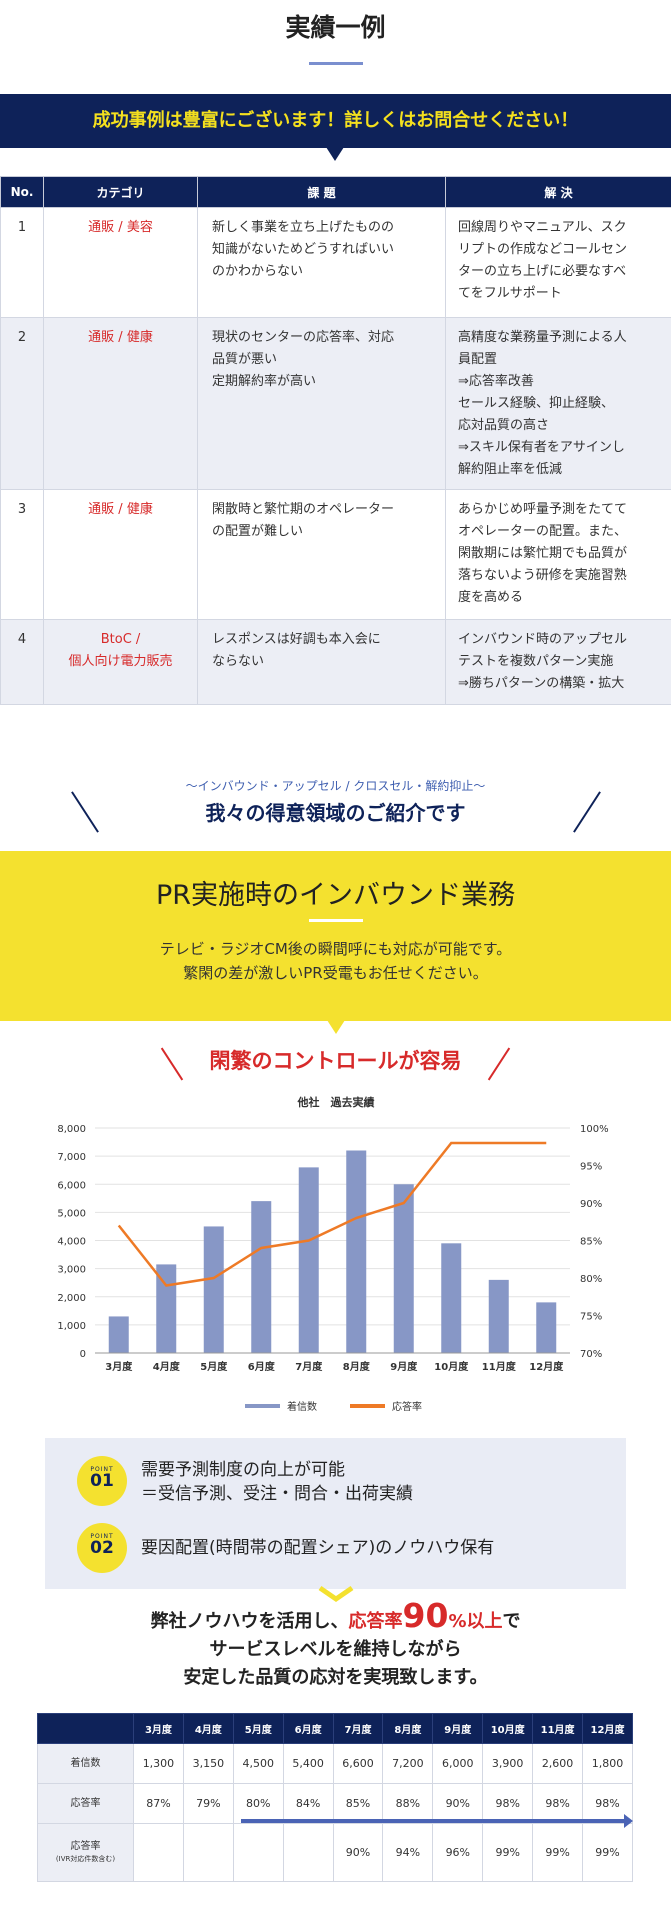 Image resolution: width=671 pixels, height=1920 pixels. I want to click on x-tick-label: 9月度, so click(404, 1366).